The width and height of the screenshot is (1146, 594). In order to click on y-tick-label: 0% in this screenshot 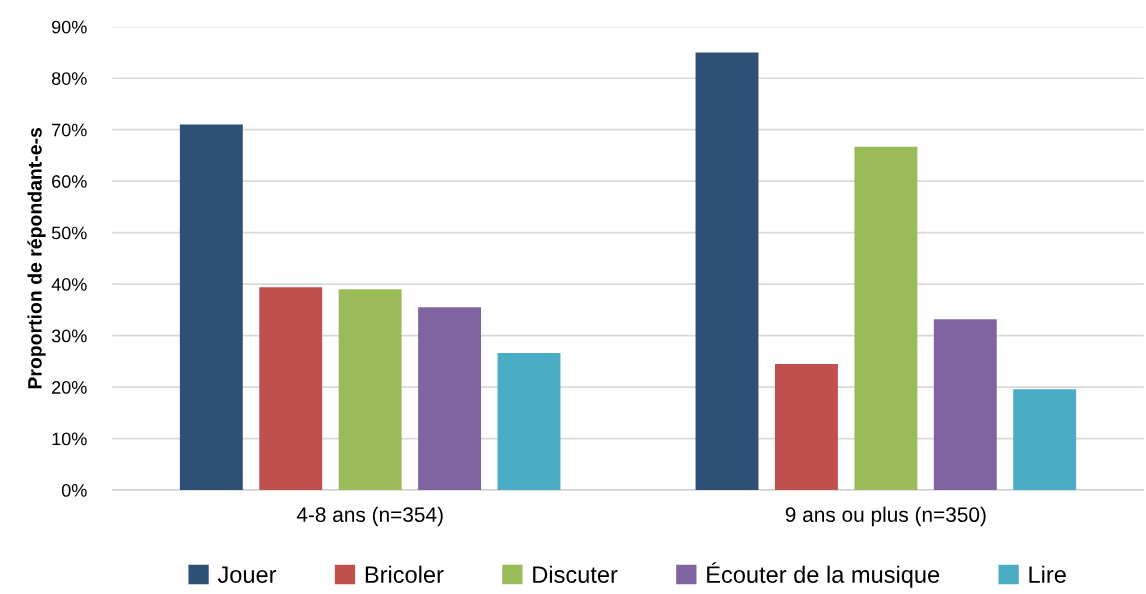, I will do `click(74, 490)`.